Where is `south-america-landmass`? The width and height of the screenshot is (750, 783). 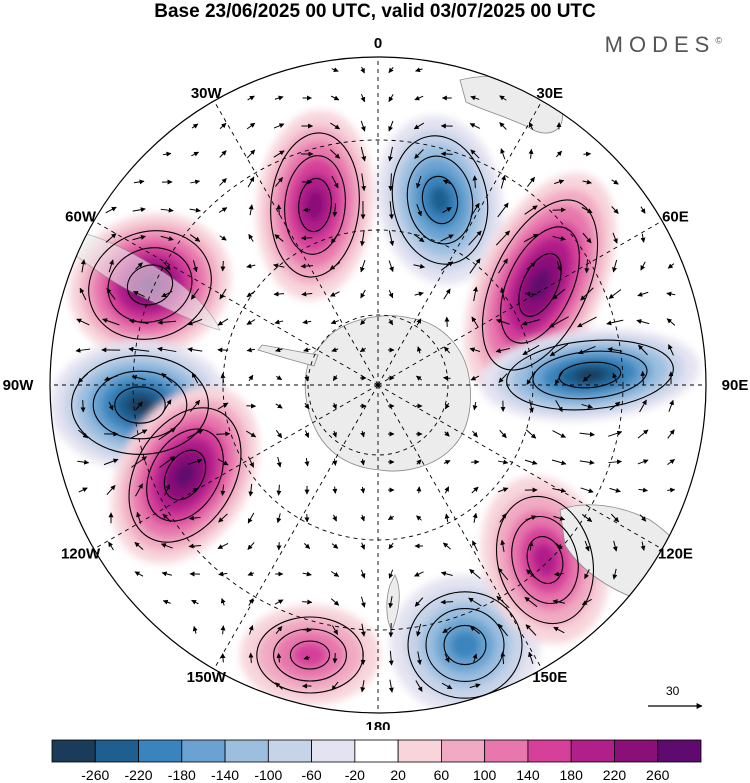
south-america-landmass is located at coordinates (144, 280).